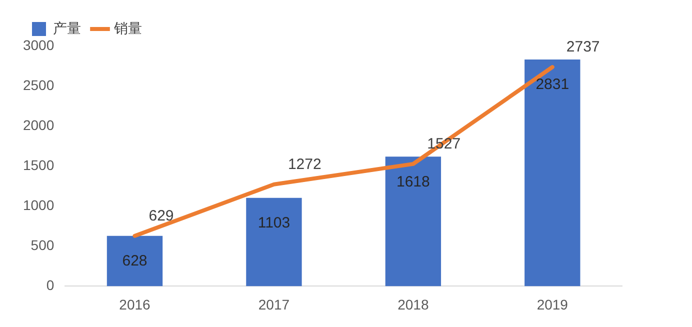  I want to click on y-tick-label: 1000, so click(38, 204).